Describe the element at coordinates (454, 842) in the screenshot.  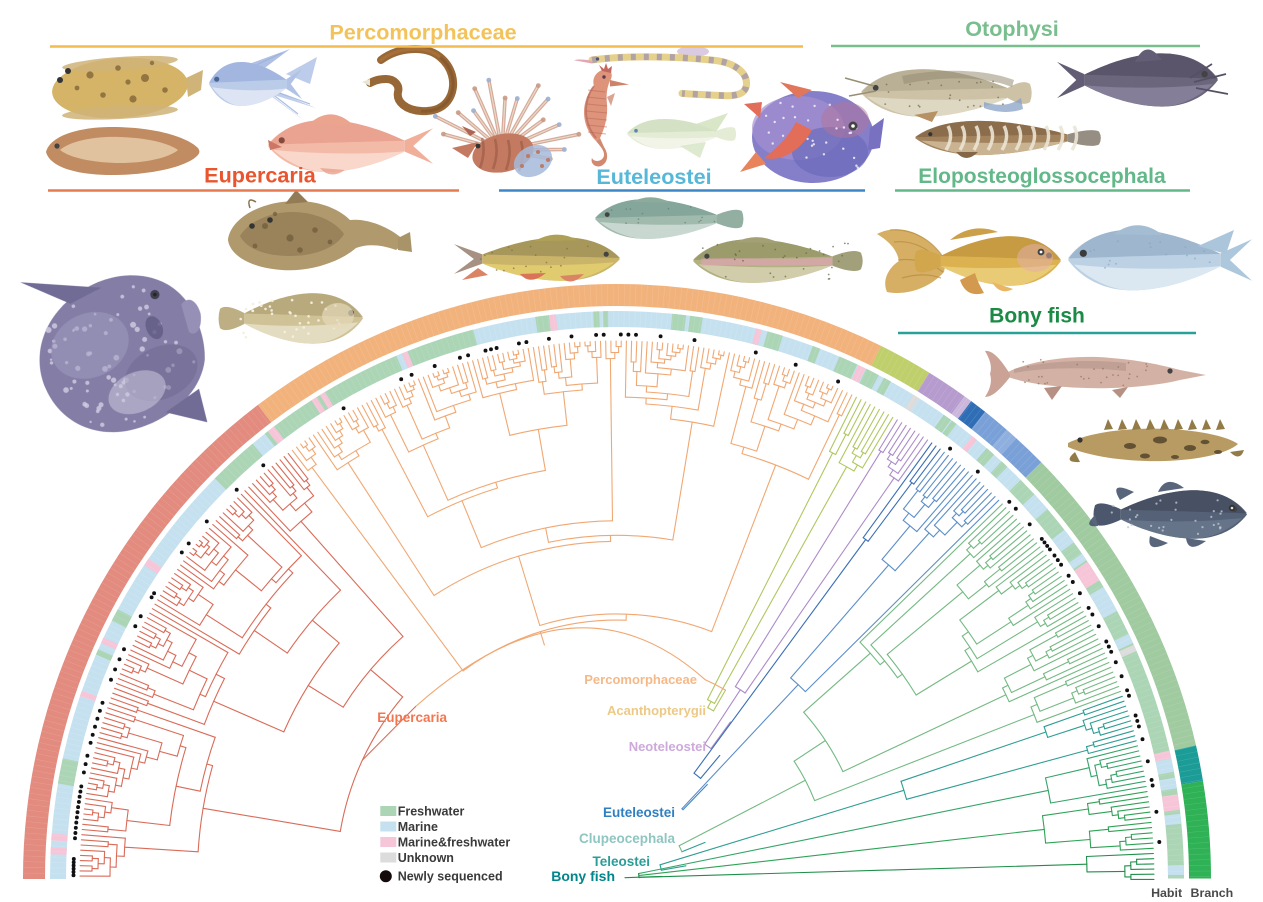
I see `svg-text: Marine&freshwater` at that location.